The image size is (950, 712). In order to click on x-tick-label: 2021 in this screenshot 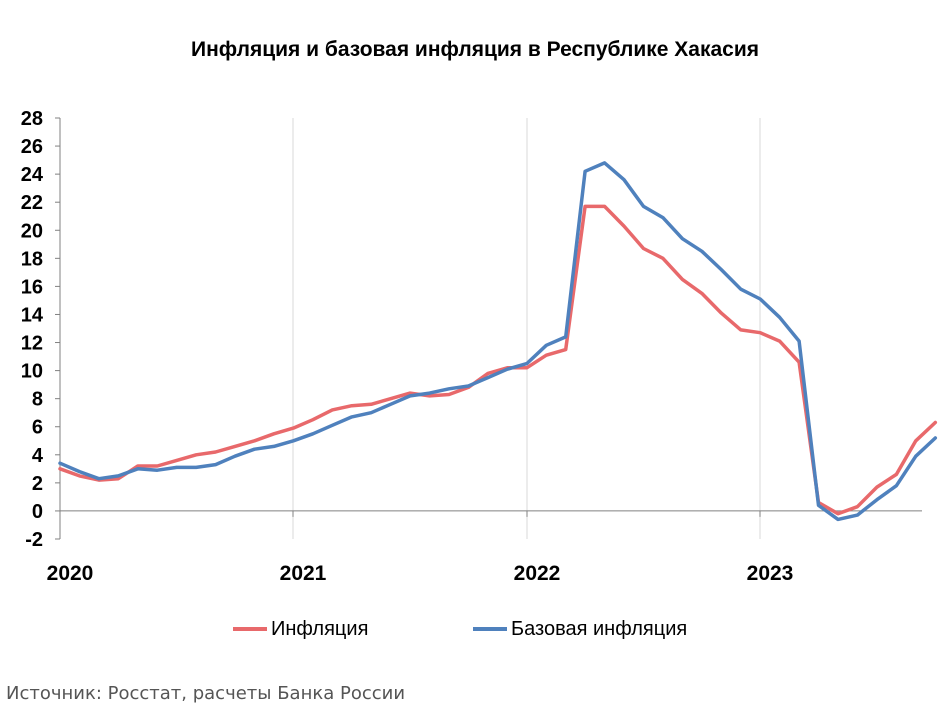, I will do `click(303, 573)`.